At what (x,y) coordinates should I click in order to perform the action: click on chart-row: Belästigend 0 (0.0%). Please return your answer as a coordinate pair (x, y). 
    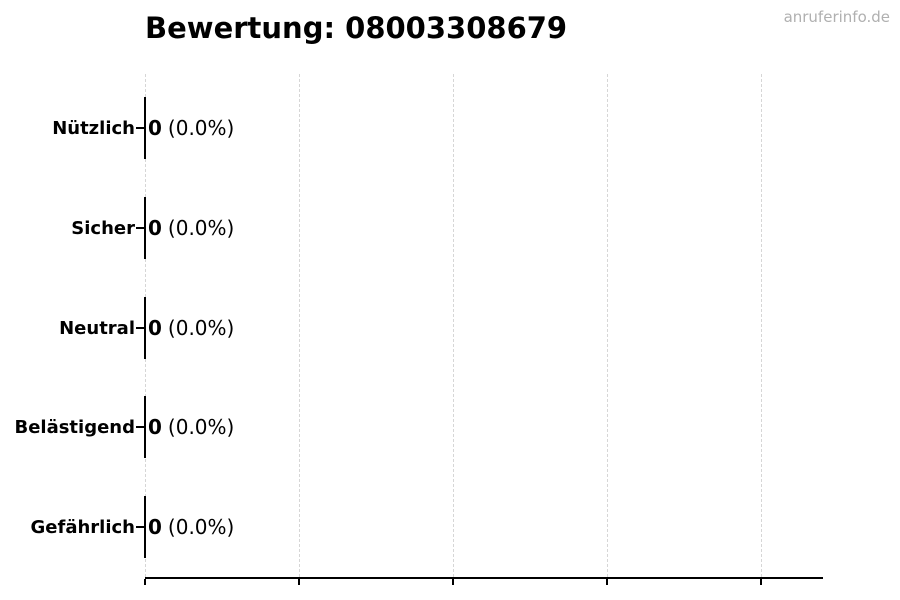
    Looking at the image, I should click on (450, 427).